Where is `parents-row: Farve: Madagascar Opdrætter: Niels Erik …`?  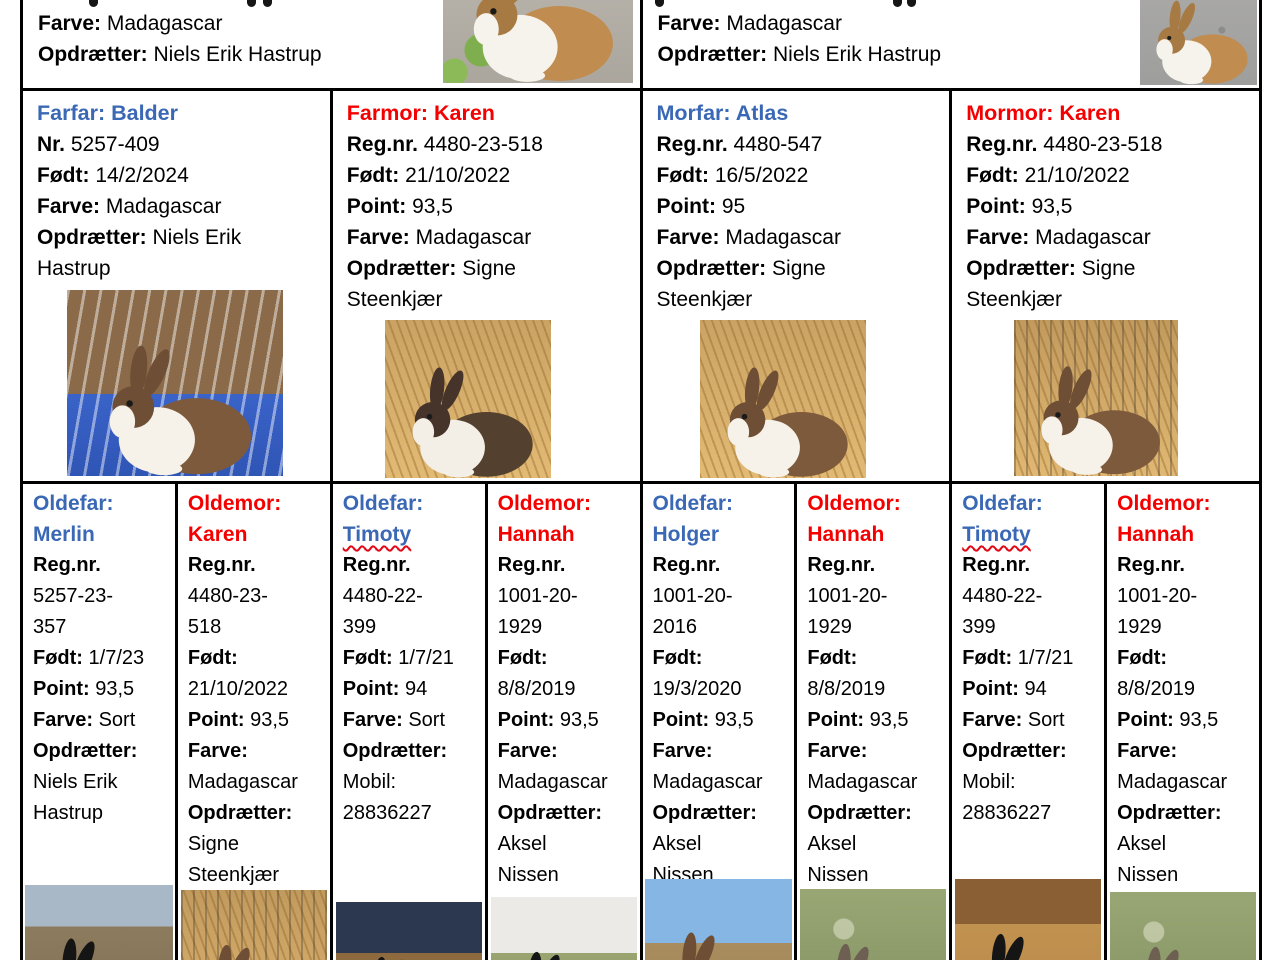 parents-row: Farve: Madagascar Opdrætter: Niels Erik … is located at coordinates (641, 44).